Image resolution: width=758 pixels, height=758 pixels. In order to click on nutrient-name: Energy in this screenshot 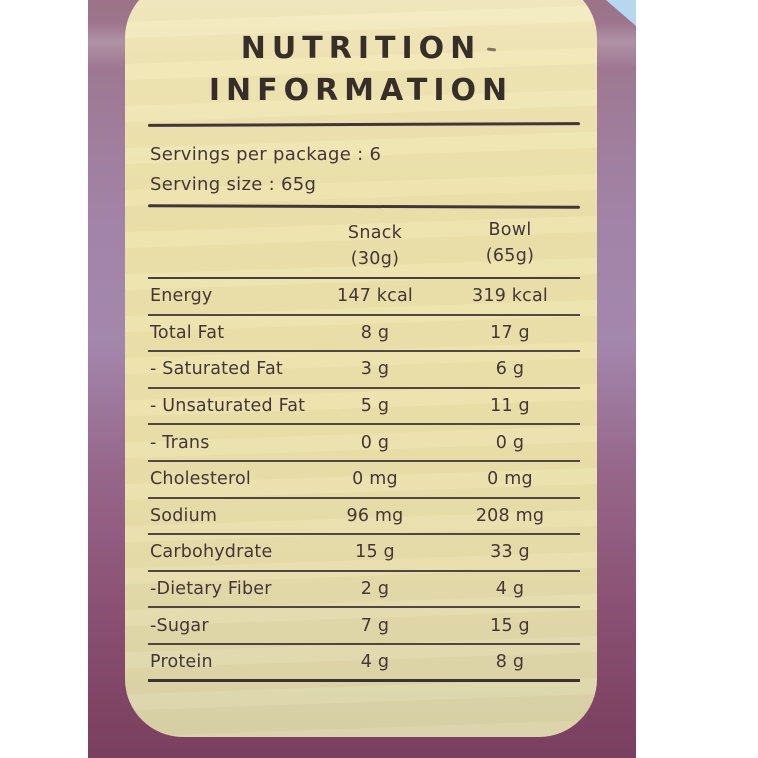, I will do `click(181, 296)`.